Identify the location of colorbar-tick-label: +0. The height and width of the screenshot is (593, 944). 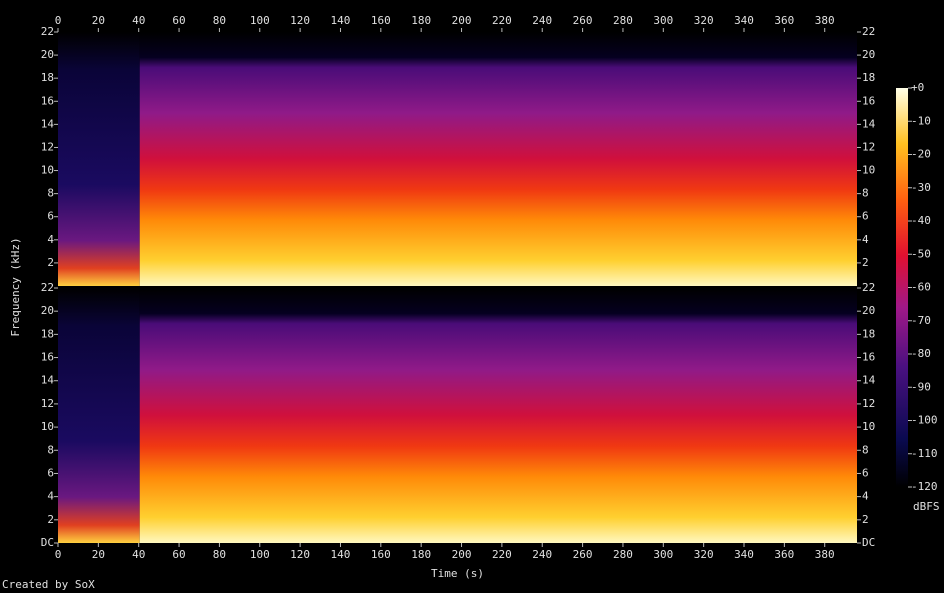
(917, 87).